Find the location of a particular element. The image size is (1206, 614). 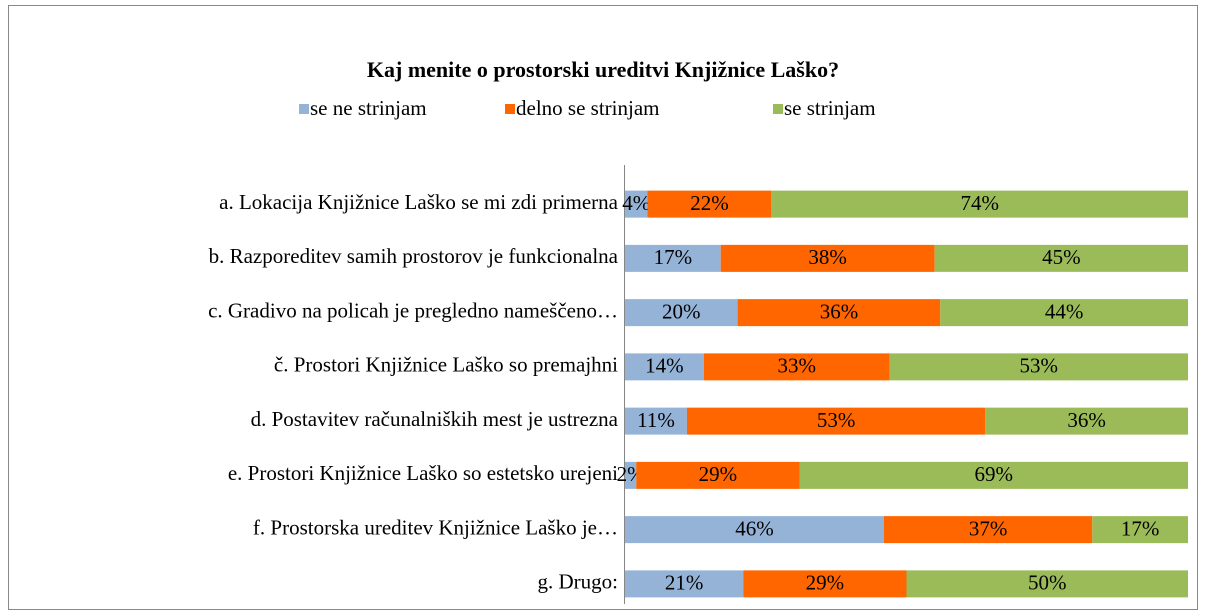

data-label: 11% is located at coordinates (656, 420).